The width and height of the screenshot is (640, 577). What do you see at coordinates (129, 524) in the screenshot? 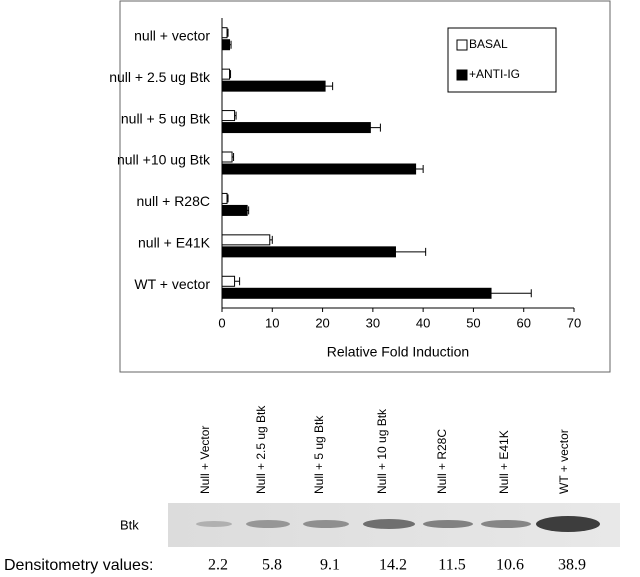
I see `blot-row-label: Btk` at bounding box center [129, 524].